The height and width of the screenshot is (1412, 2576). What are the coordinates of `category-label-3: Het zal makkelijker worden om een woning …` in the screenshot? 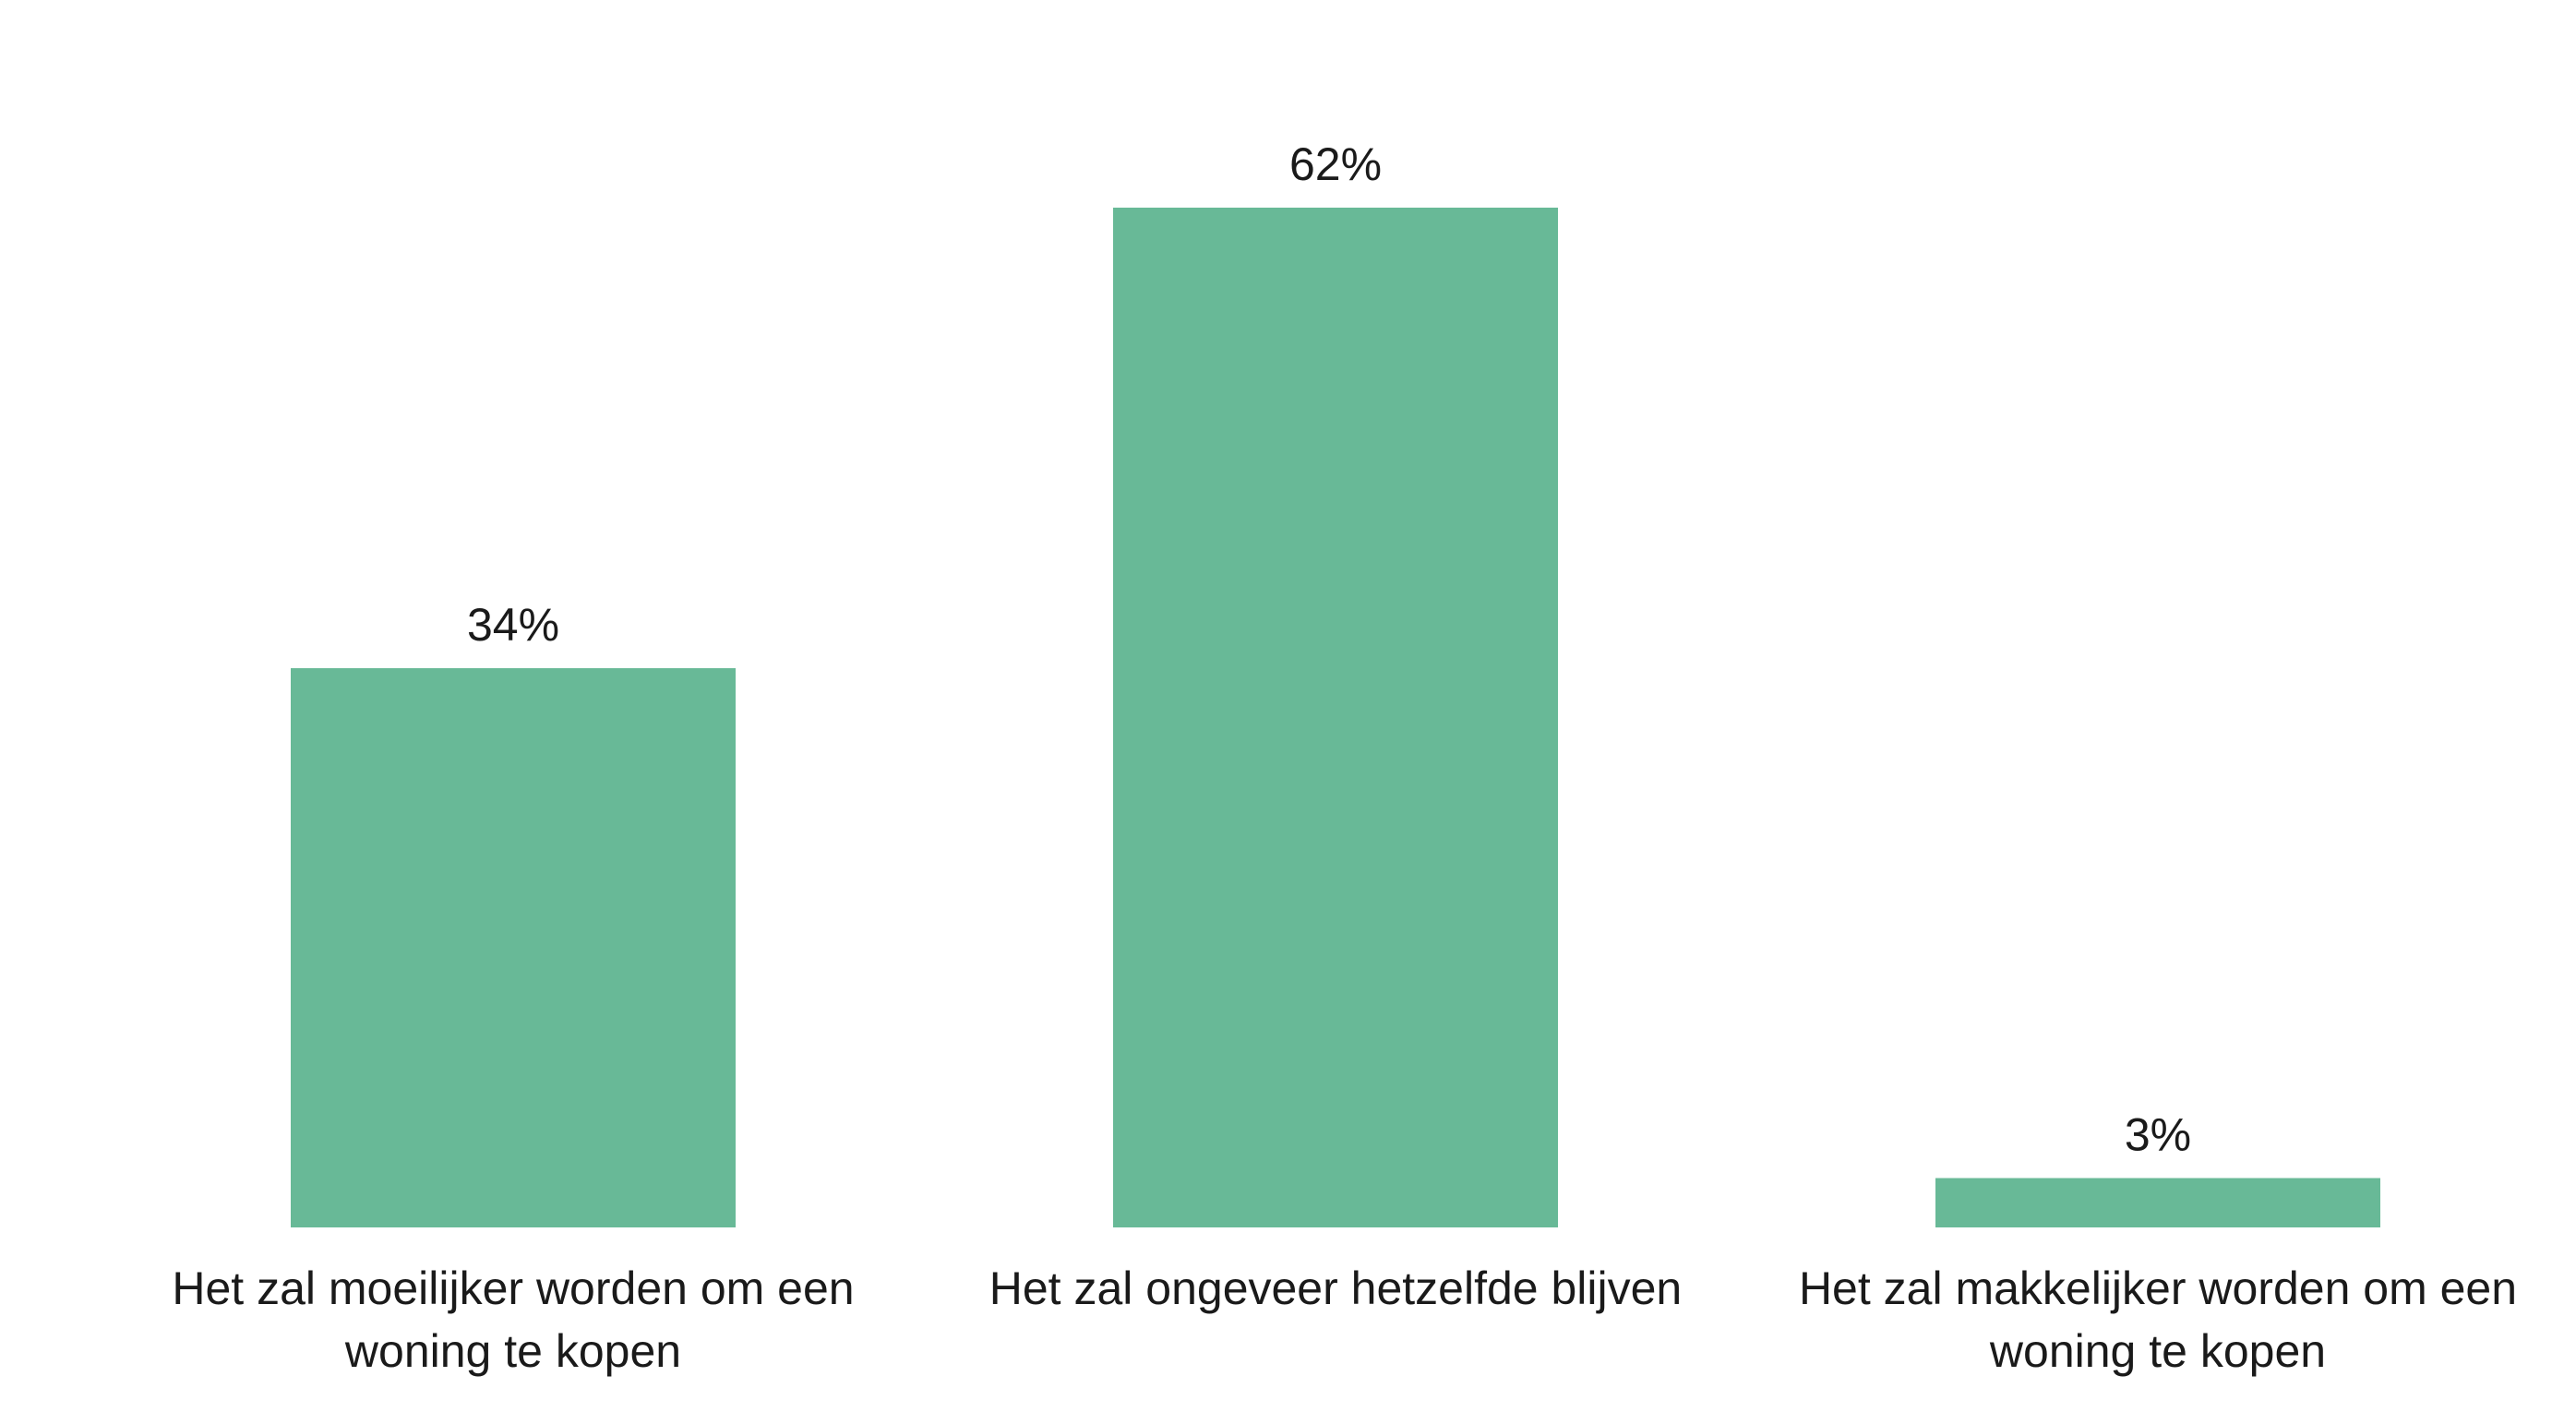 It's located at (2158, 1320).